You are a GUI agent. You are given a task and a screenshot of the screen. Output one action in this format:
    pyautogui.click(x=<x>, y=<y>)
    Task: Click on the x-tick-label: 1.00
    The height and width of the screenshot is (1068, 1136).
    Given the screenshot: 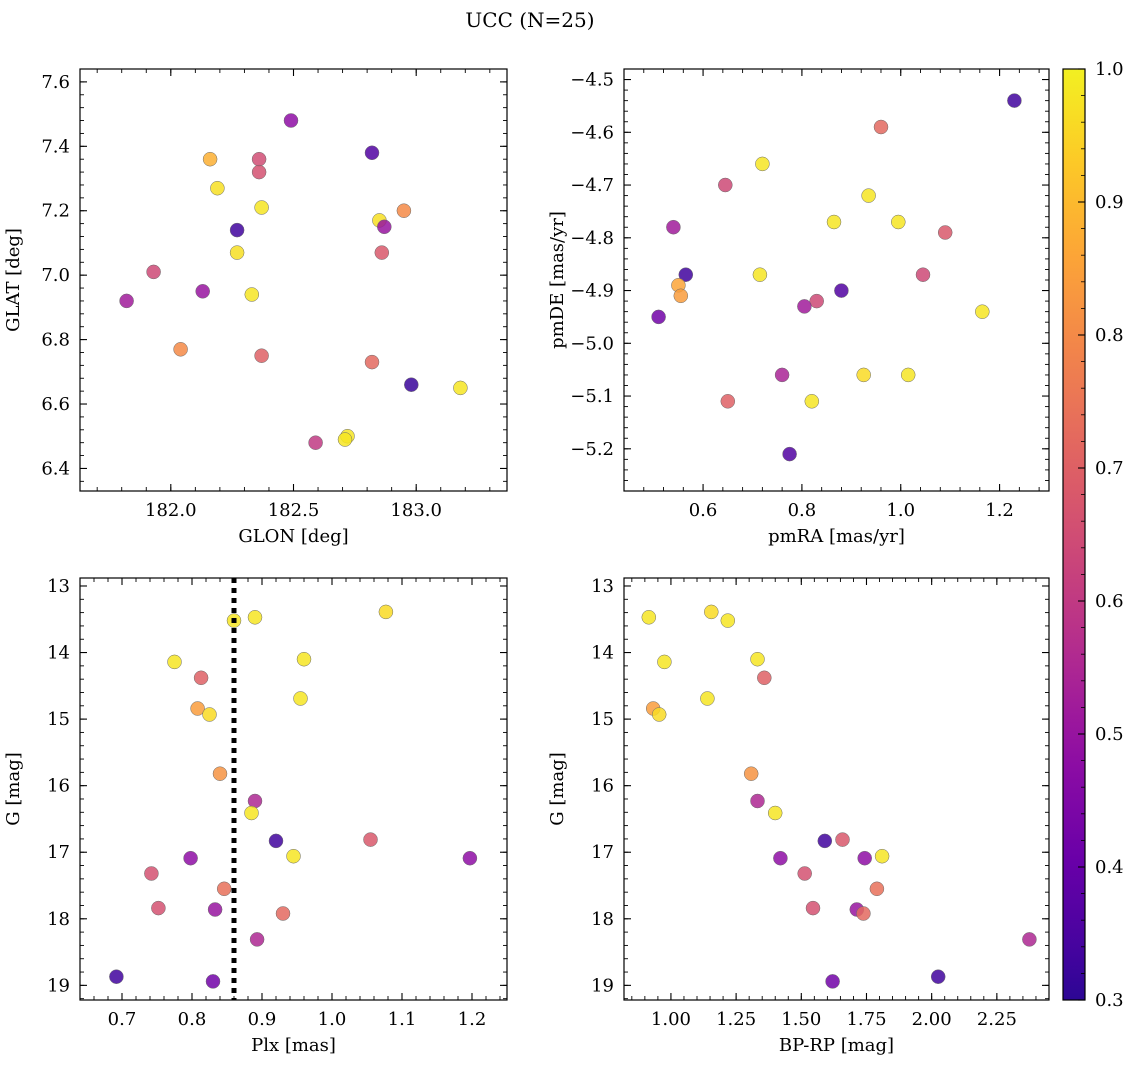 What is the action you would take?
    pyautogui.click(x=671, y=1019)
    